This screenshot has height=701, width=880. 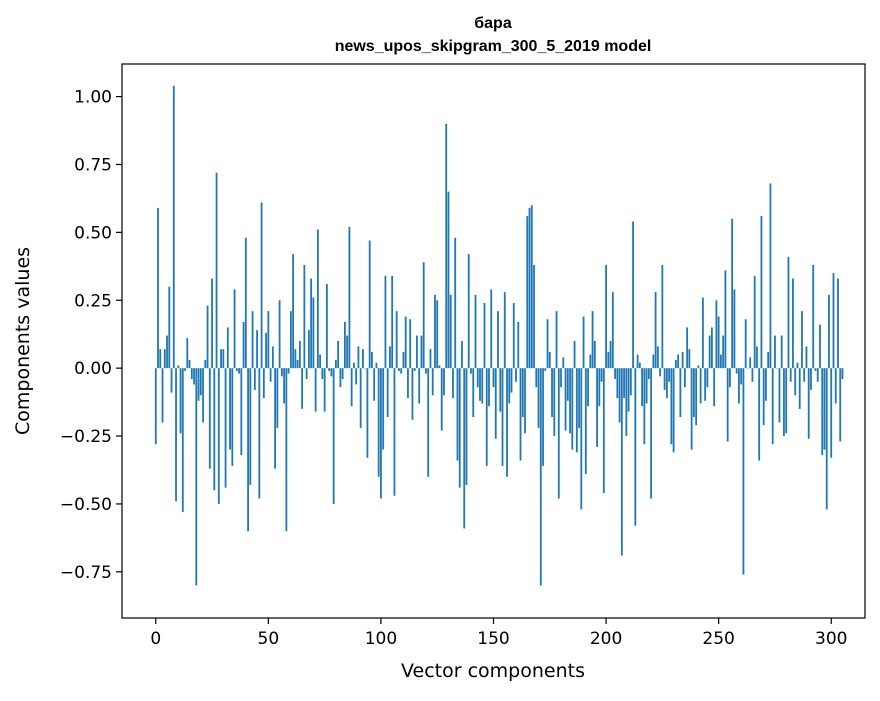 I want to click on x-tick-label: 200, so click(x=606, y=639).